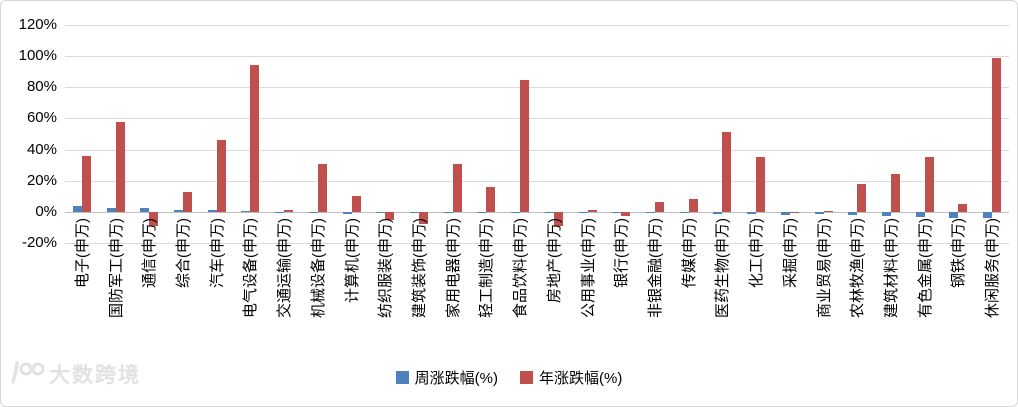  I want to click on legend-label: 周涨跌幅(%), so click(456, 378).